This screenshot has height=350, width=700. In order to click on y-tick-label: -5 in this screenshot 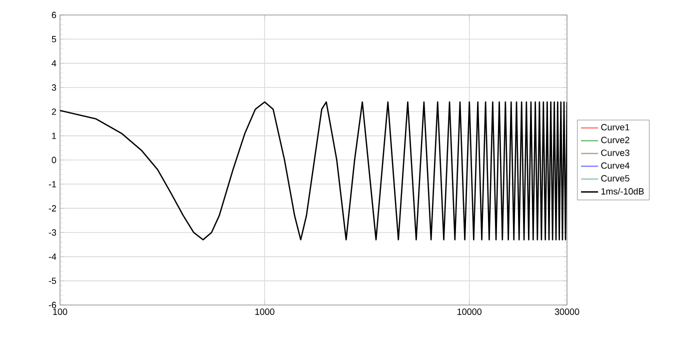, I will do `click(52, 281)`.